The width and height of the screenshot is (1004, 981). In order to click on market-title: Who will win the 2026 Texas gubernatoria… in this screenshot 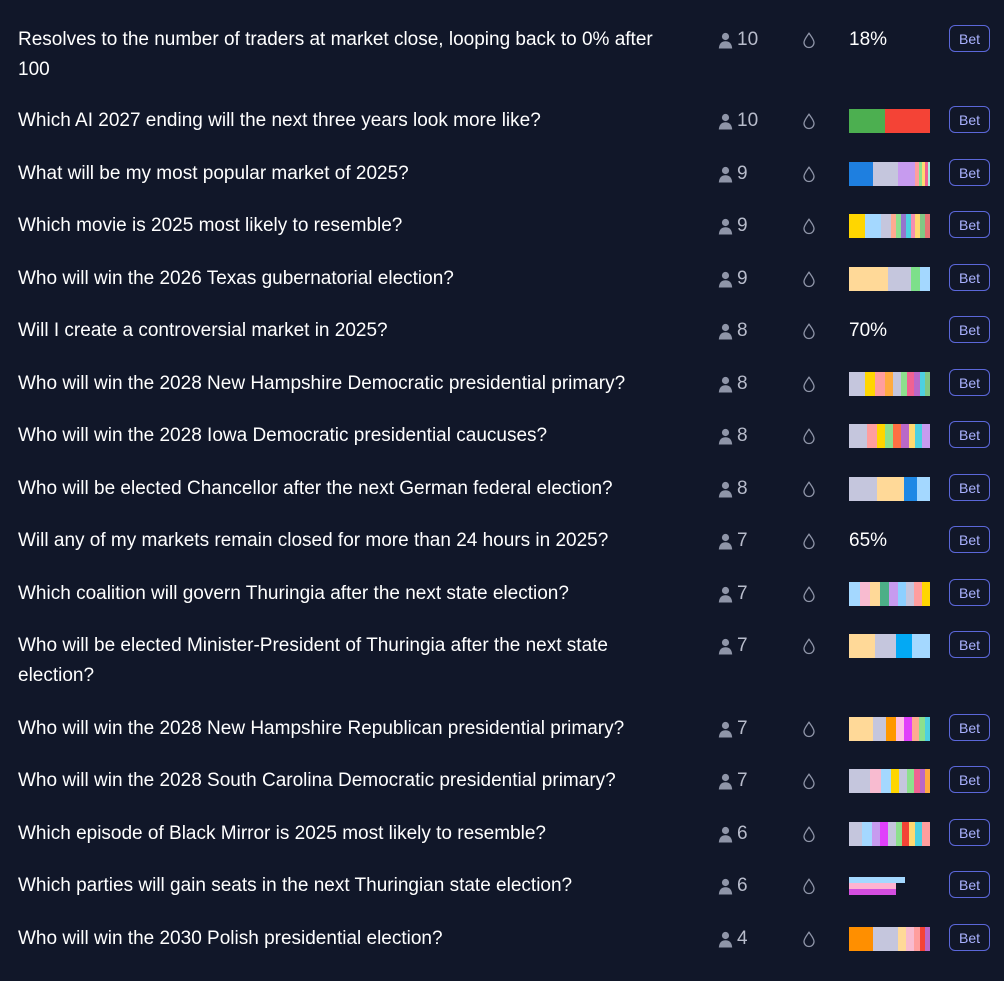, I will do `click(236, 278)`.